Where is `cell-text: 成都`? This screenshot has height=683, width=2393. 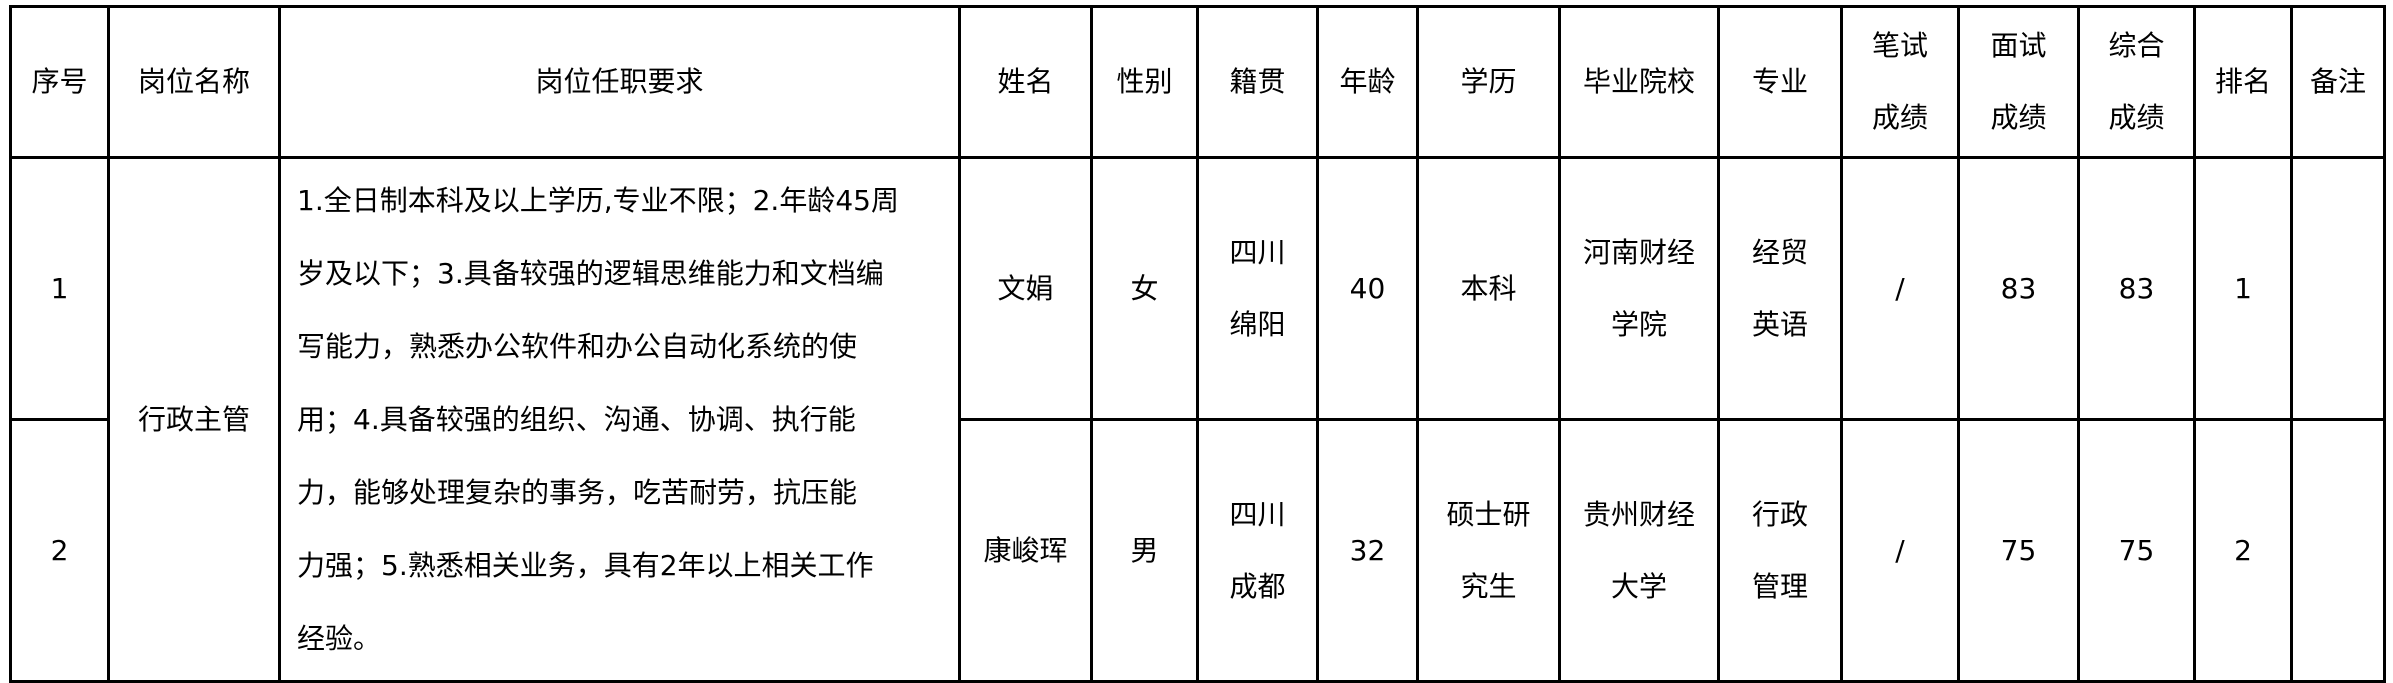 cell-text: 成都 is located at coordinates (1257, 586).